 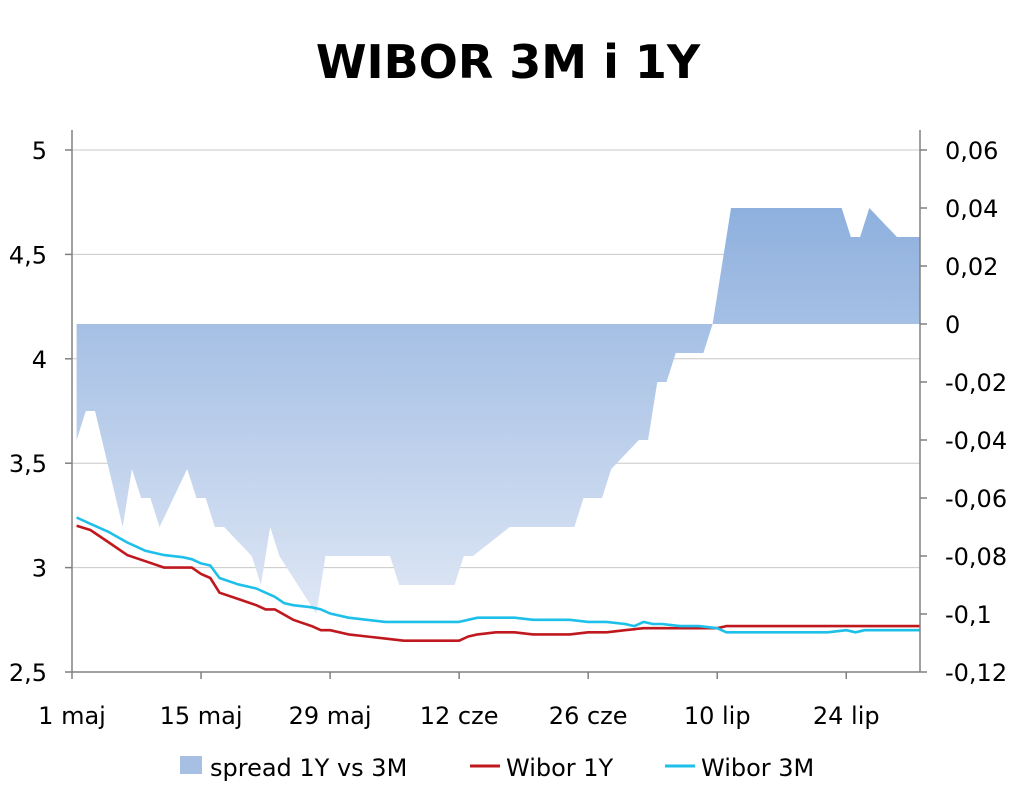 I want to click on x-tick-label: 12 cze, so click(x=459, y=716).